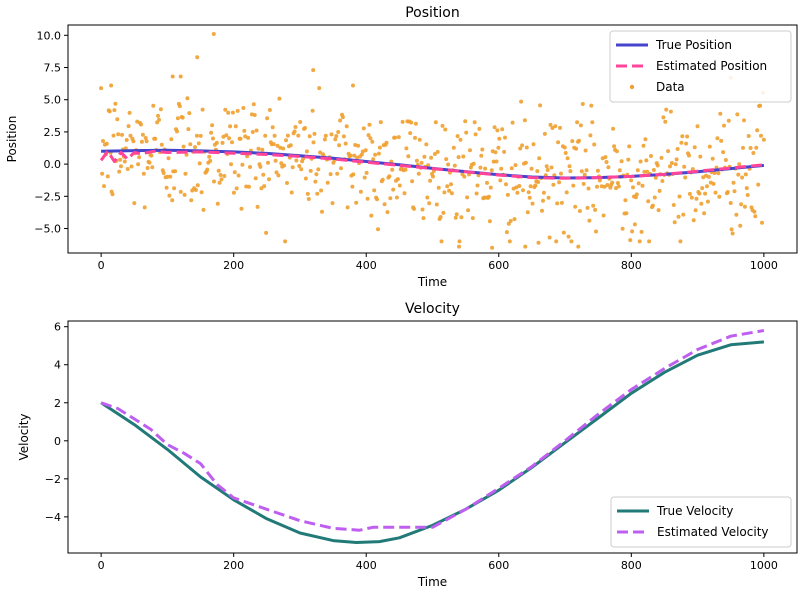  I want to click on legend-box, so click(701, 522).